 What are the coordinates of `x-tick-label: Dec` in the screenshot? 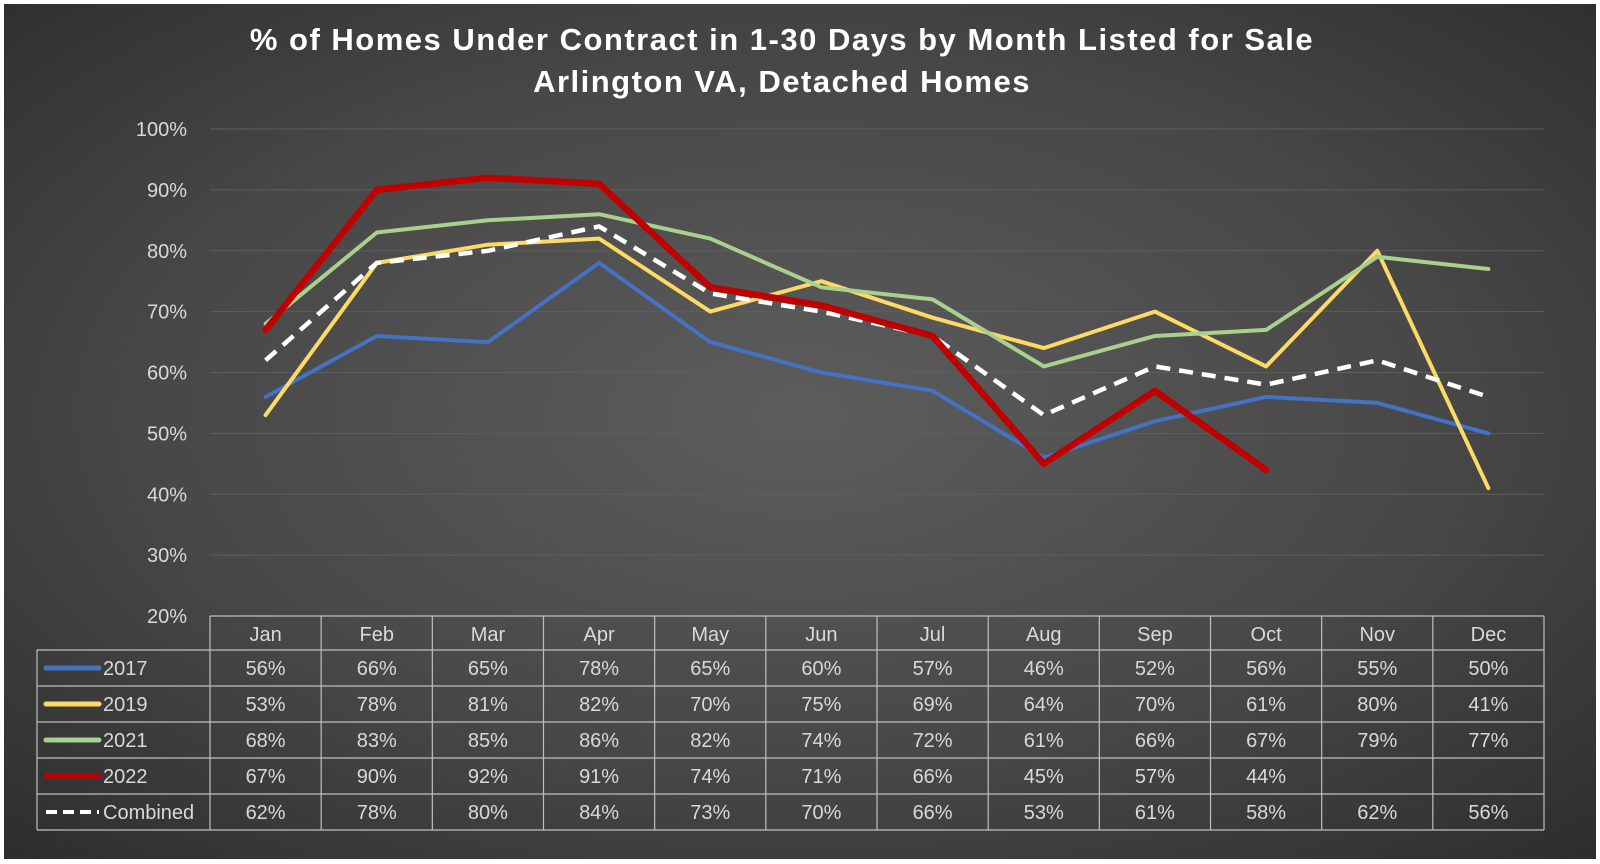 It's located at (1489, 635).